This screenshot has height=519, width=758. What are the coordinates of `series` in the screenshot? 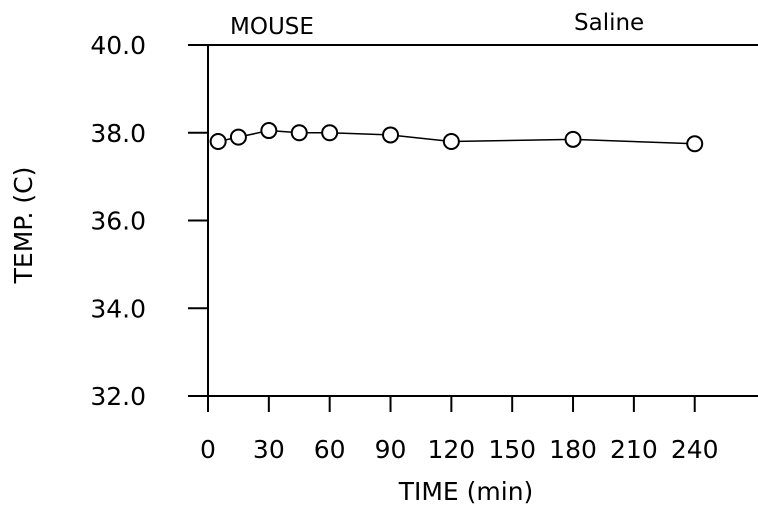 It's located at (456, 137).